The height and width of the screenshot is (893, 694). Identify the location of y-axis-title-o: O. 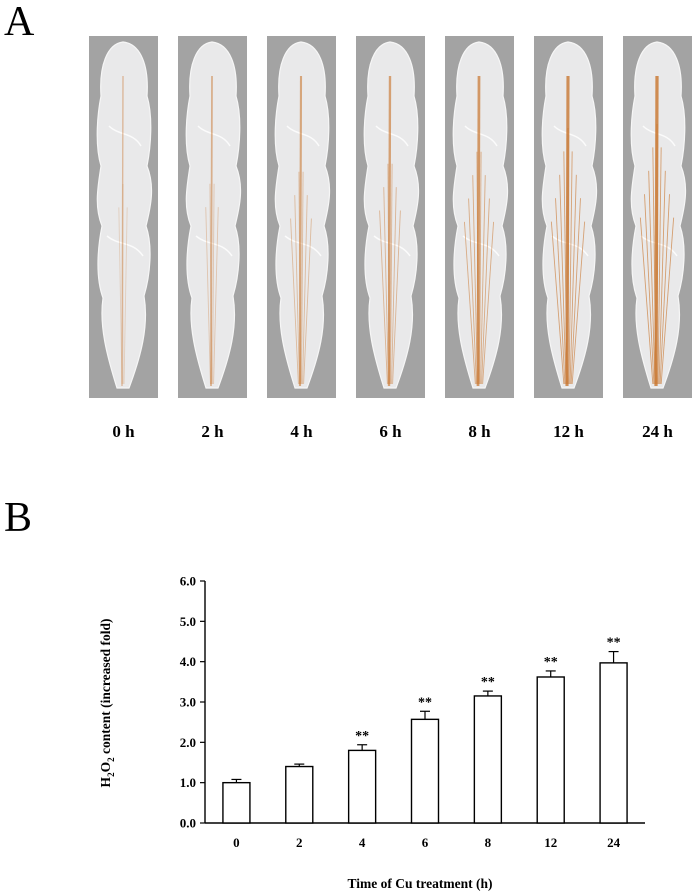
(105, 767).